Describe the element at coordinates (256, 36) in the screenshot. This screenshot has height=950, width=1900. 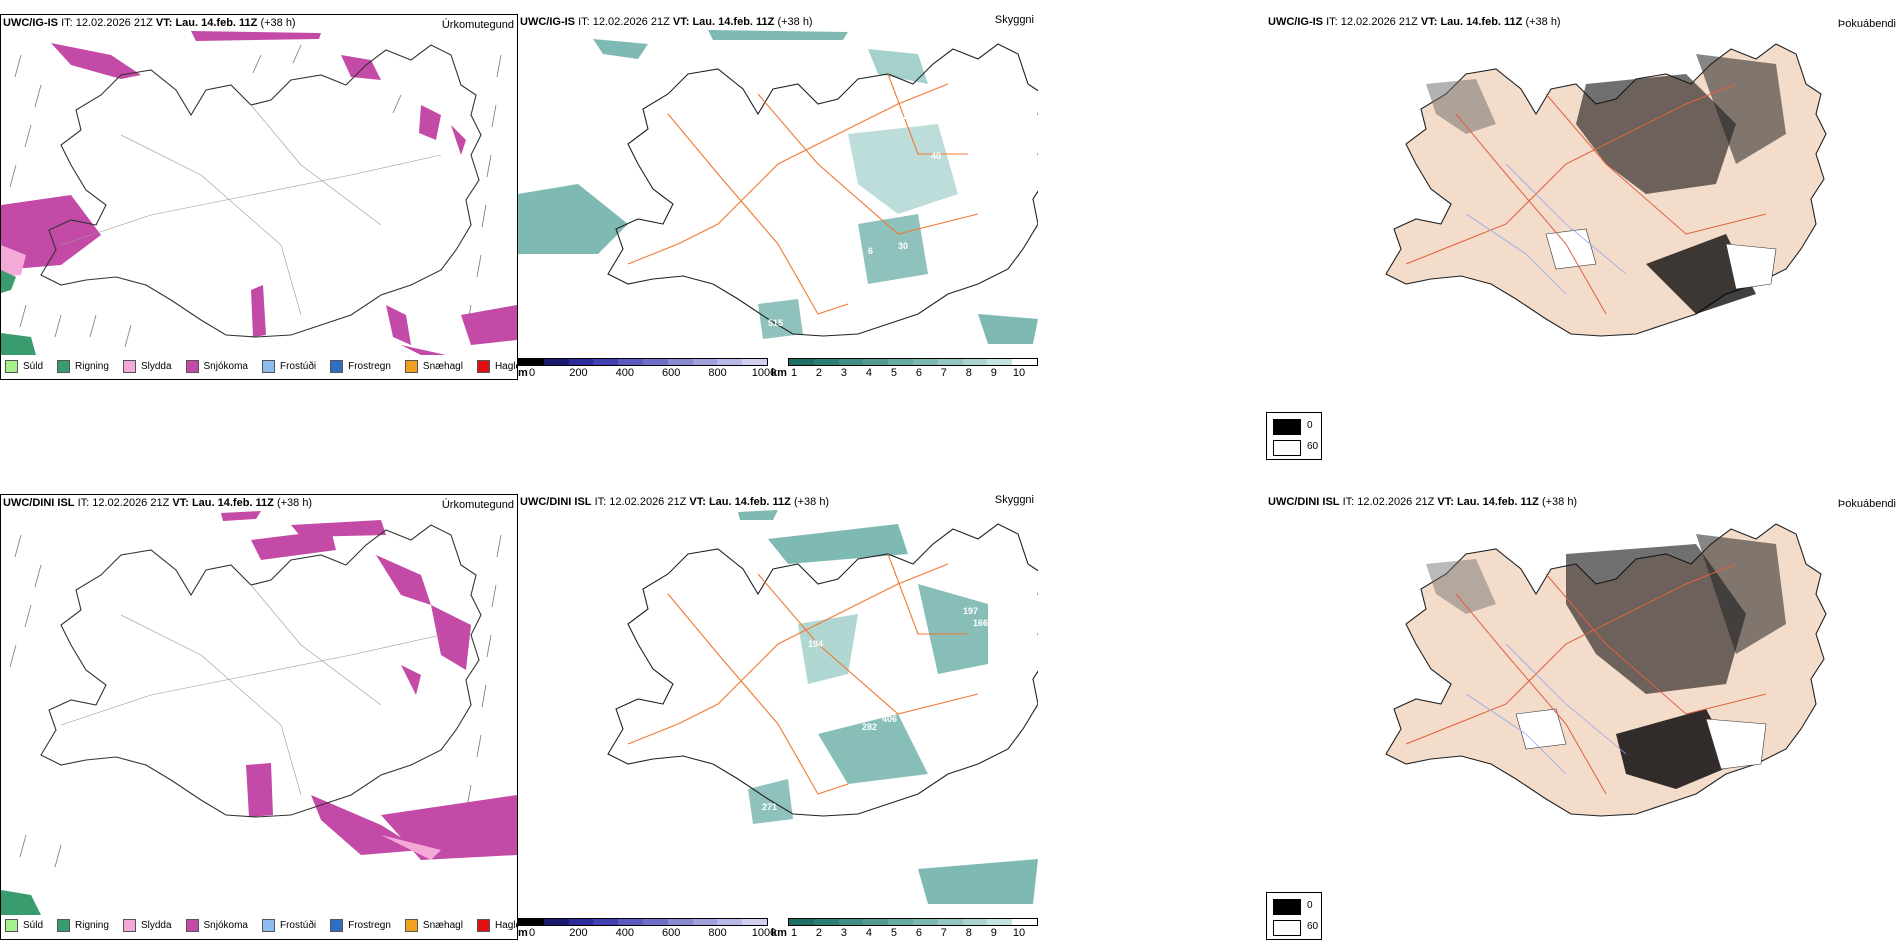
I see `snow-area` at that location.